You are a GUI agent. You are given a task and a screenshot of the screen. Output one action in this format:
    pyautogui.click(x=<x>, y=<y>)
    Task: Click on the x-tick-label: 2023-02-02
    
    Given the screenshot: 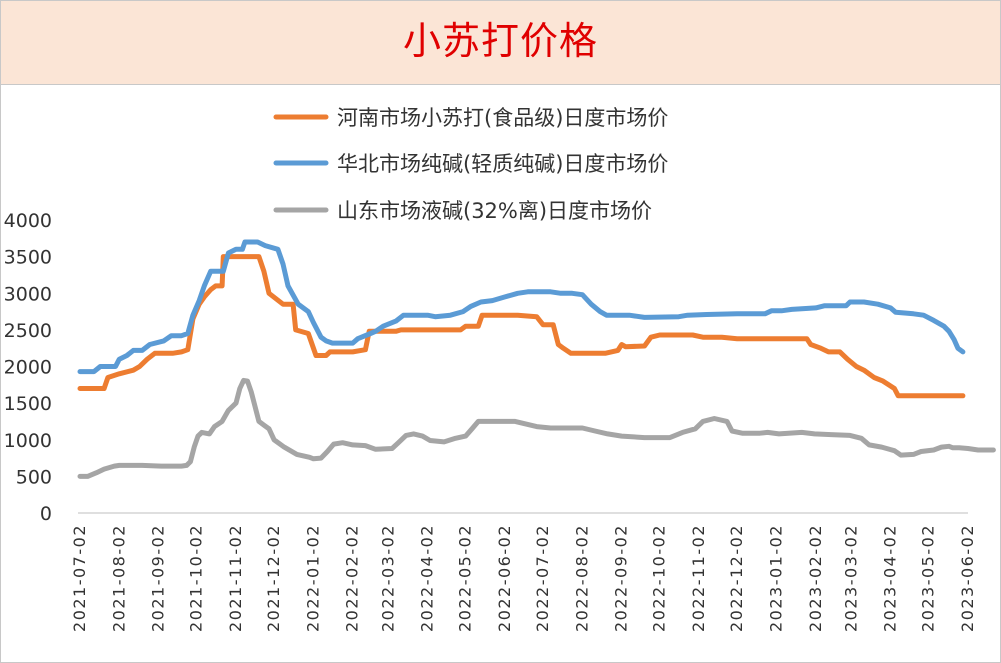 What is the action you would take?
    pyautogui.click(x=815, y=578)
    